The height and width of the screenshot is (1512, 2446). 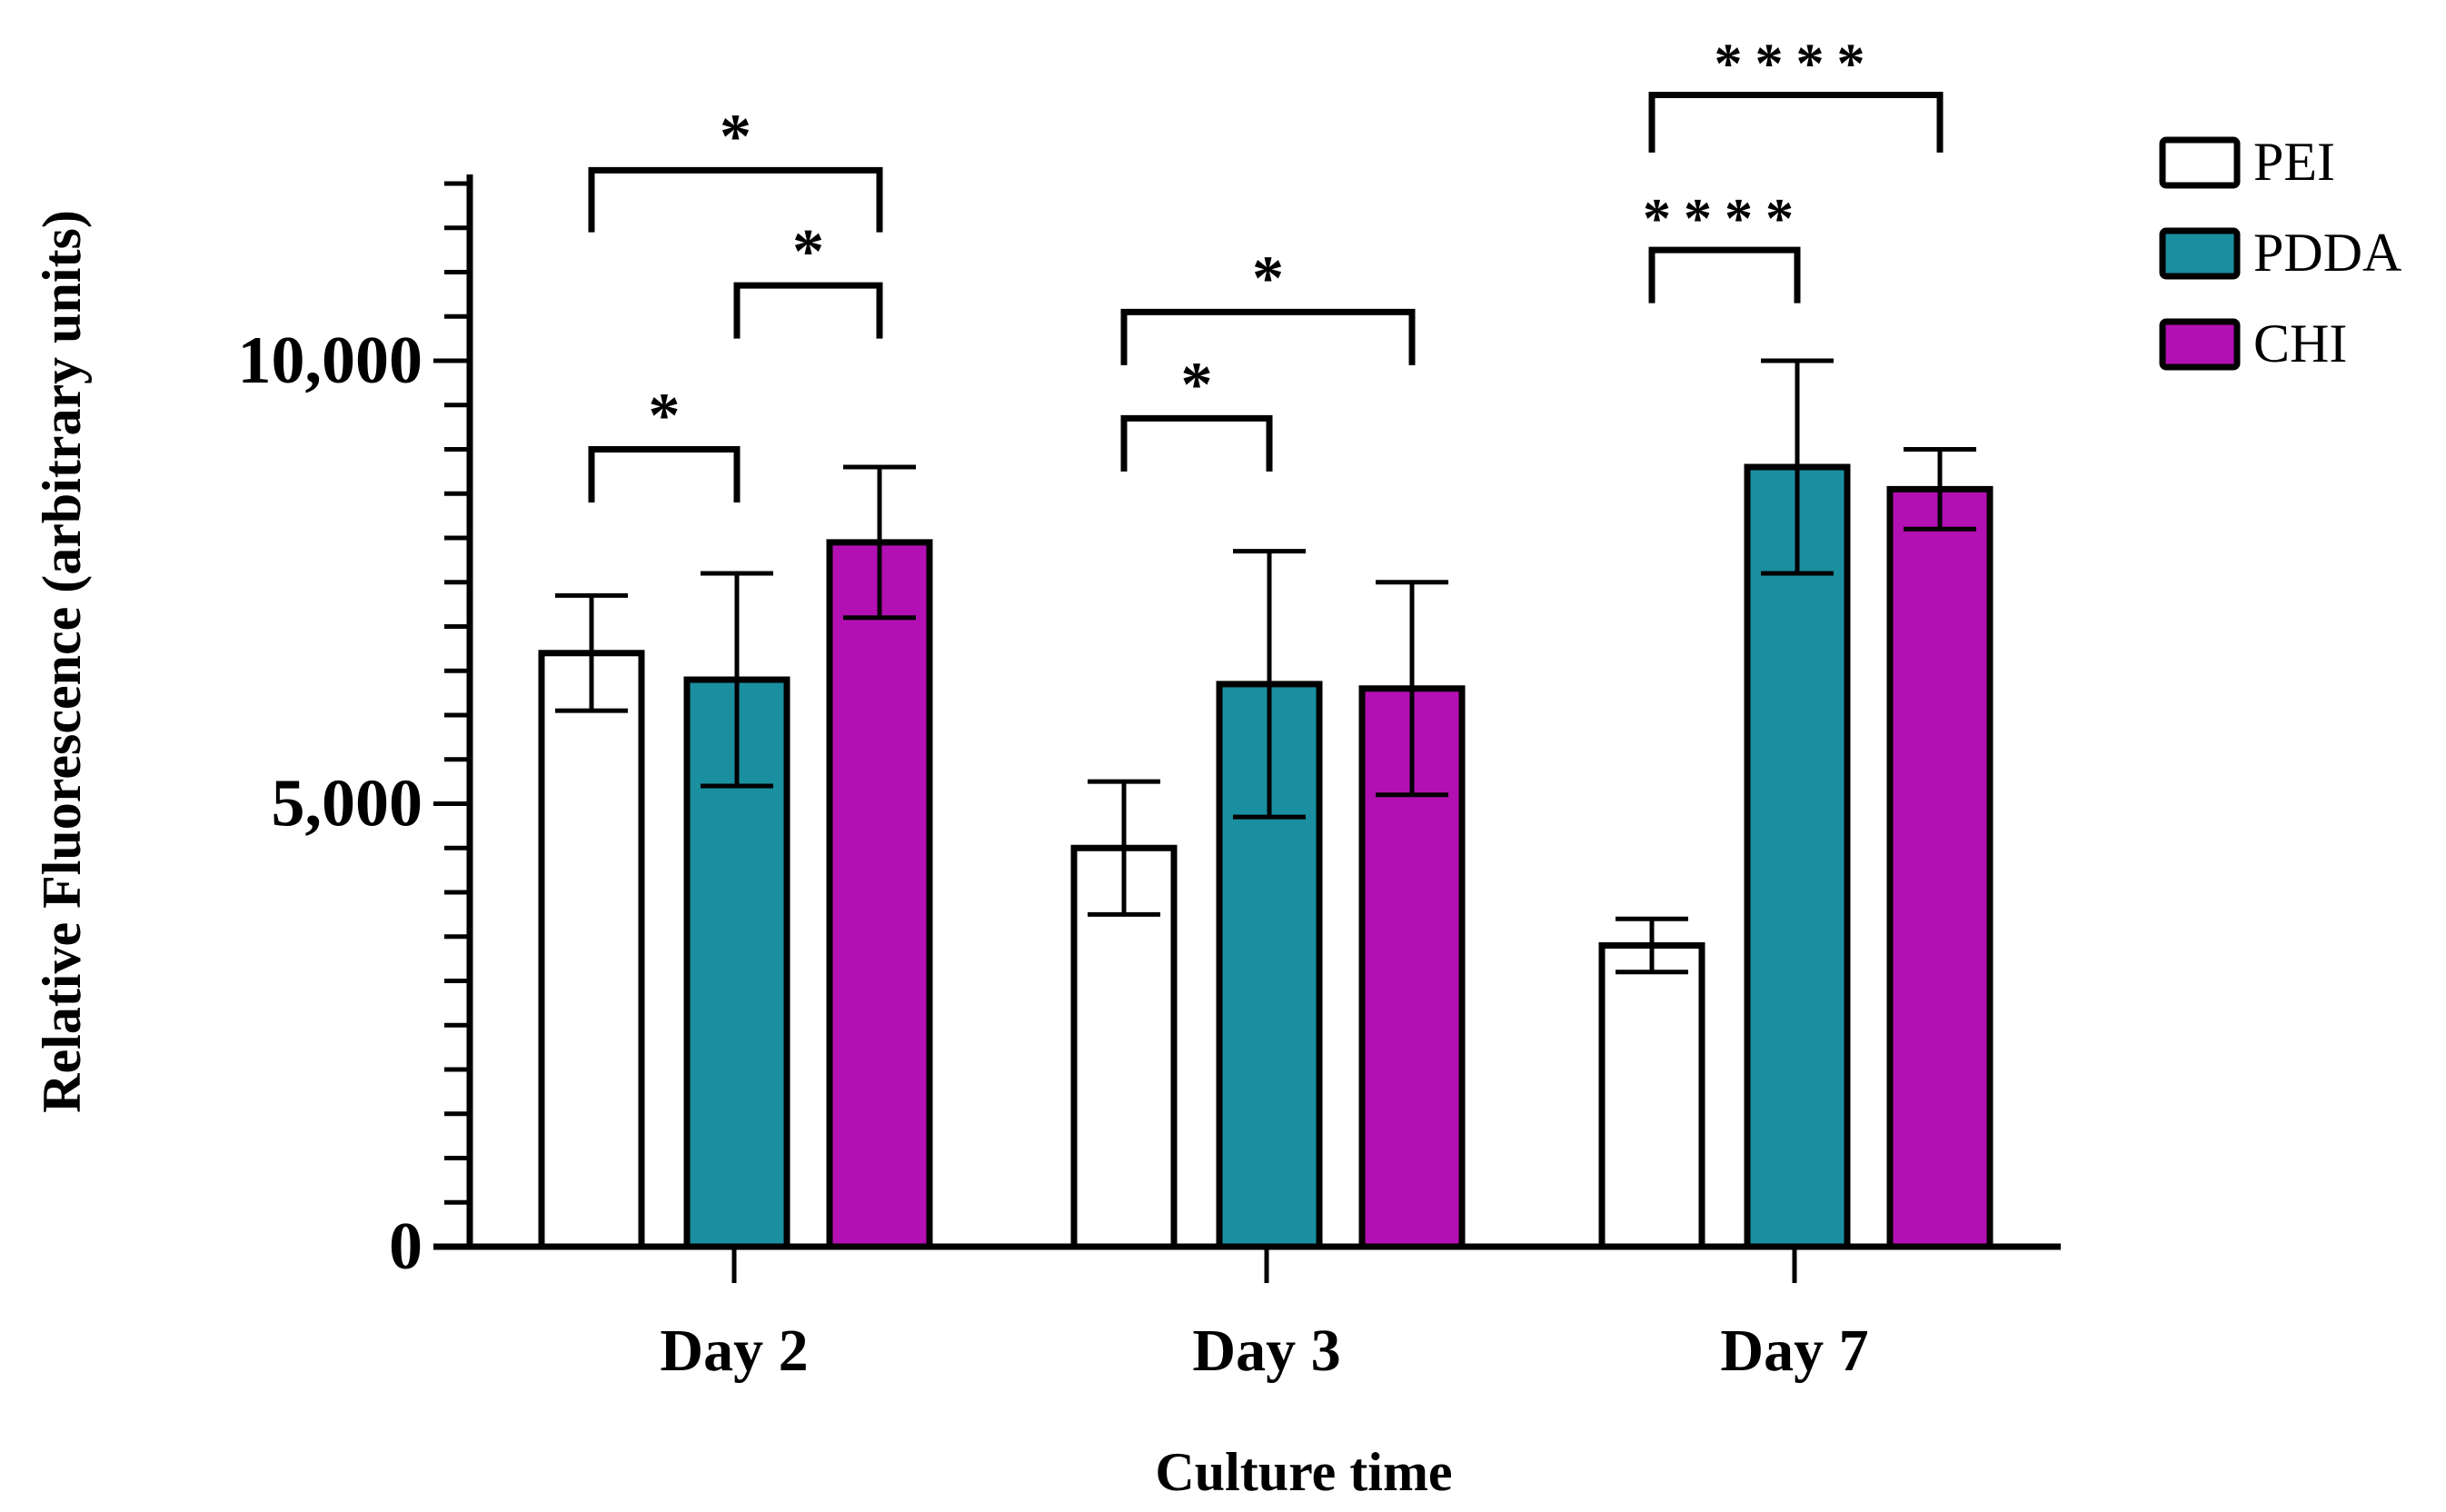 What do you see at coordinates (406, 1246) in the screenshot?
I see `y-tick-label: 0` at bounding box center [406, 1246].